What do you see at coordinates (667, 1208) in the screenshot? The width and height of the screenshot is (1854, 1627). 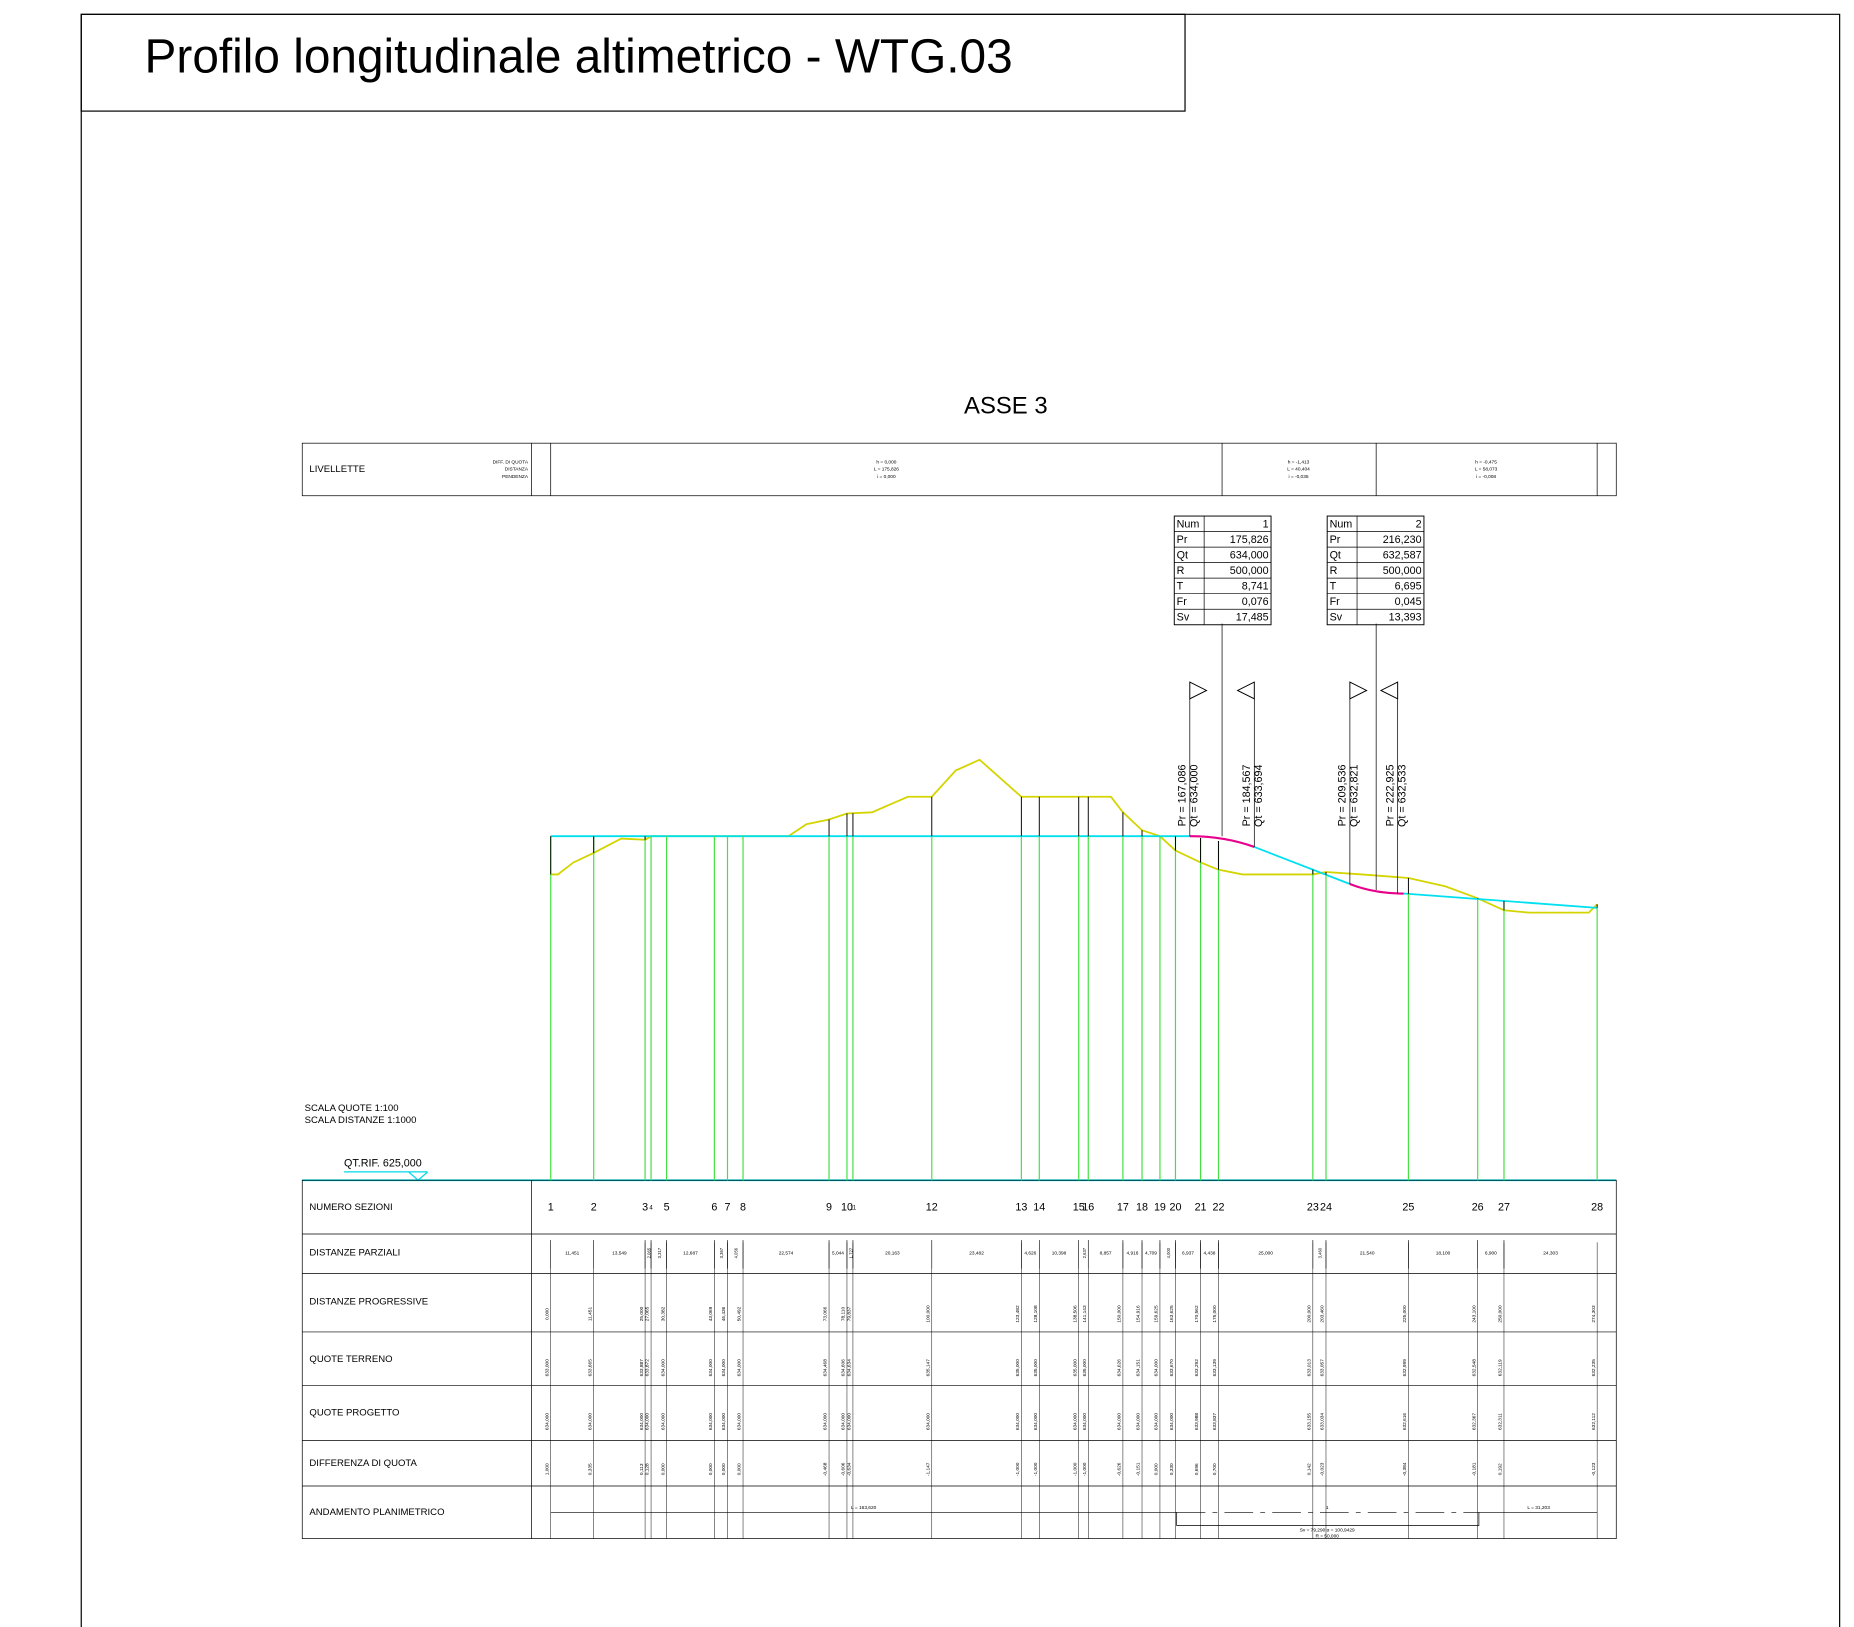 I see `section-number: 5` at bounding box center [667, 1208].